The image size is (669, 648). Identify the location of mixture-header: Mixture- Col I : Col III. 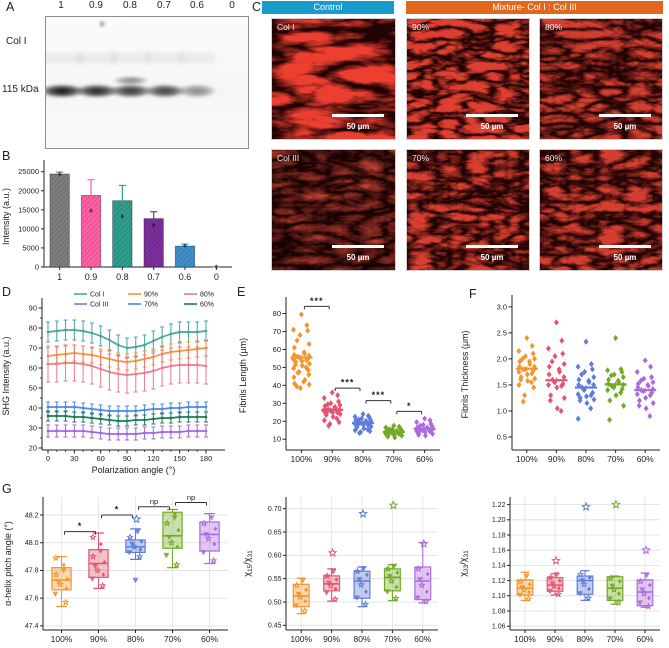
(534, 7).